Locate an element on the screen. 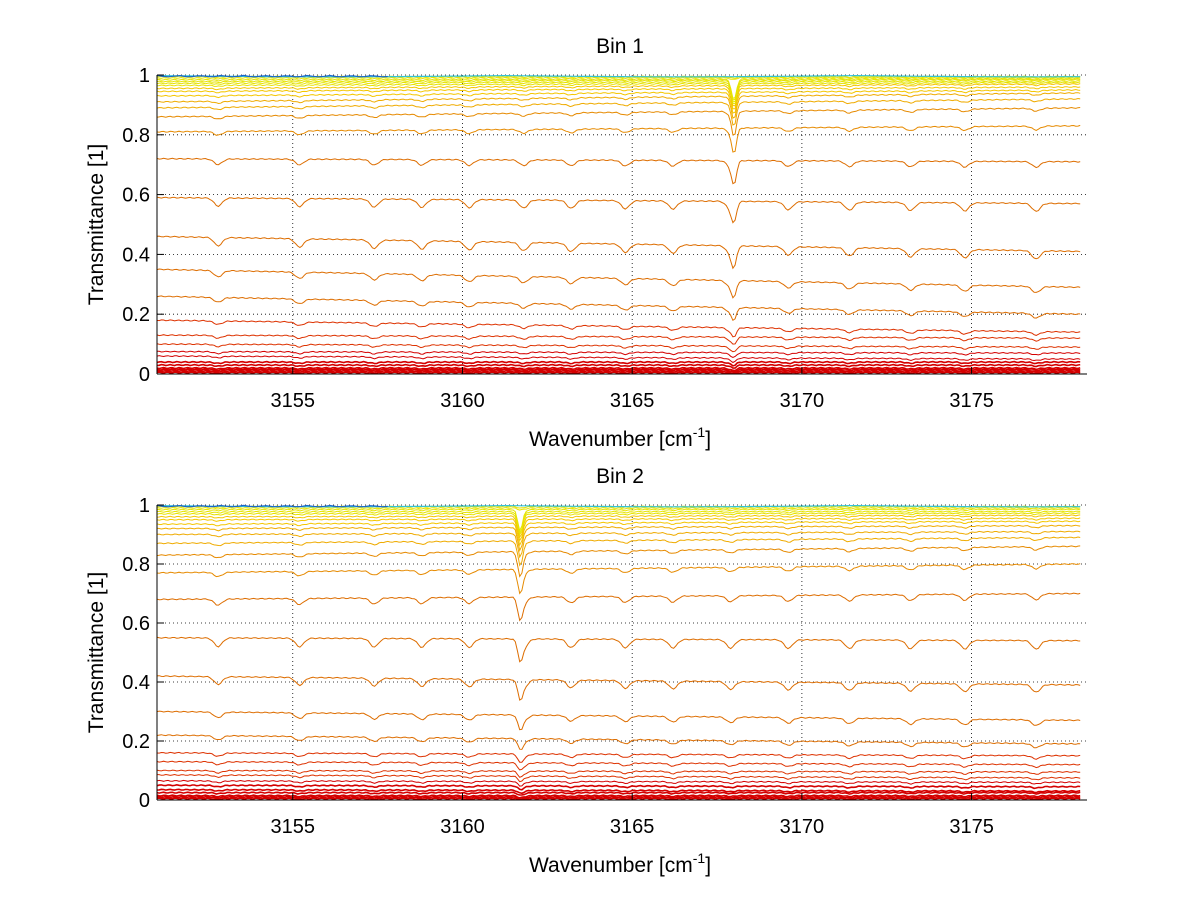  chart-title: Bin 2 is located at coordinates (620, 476).